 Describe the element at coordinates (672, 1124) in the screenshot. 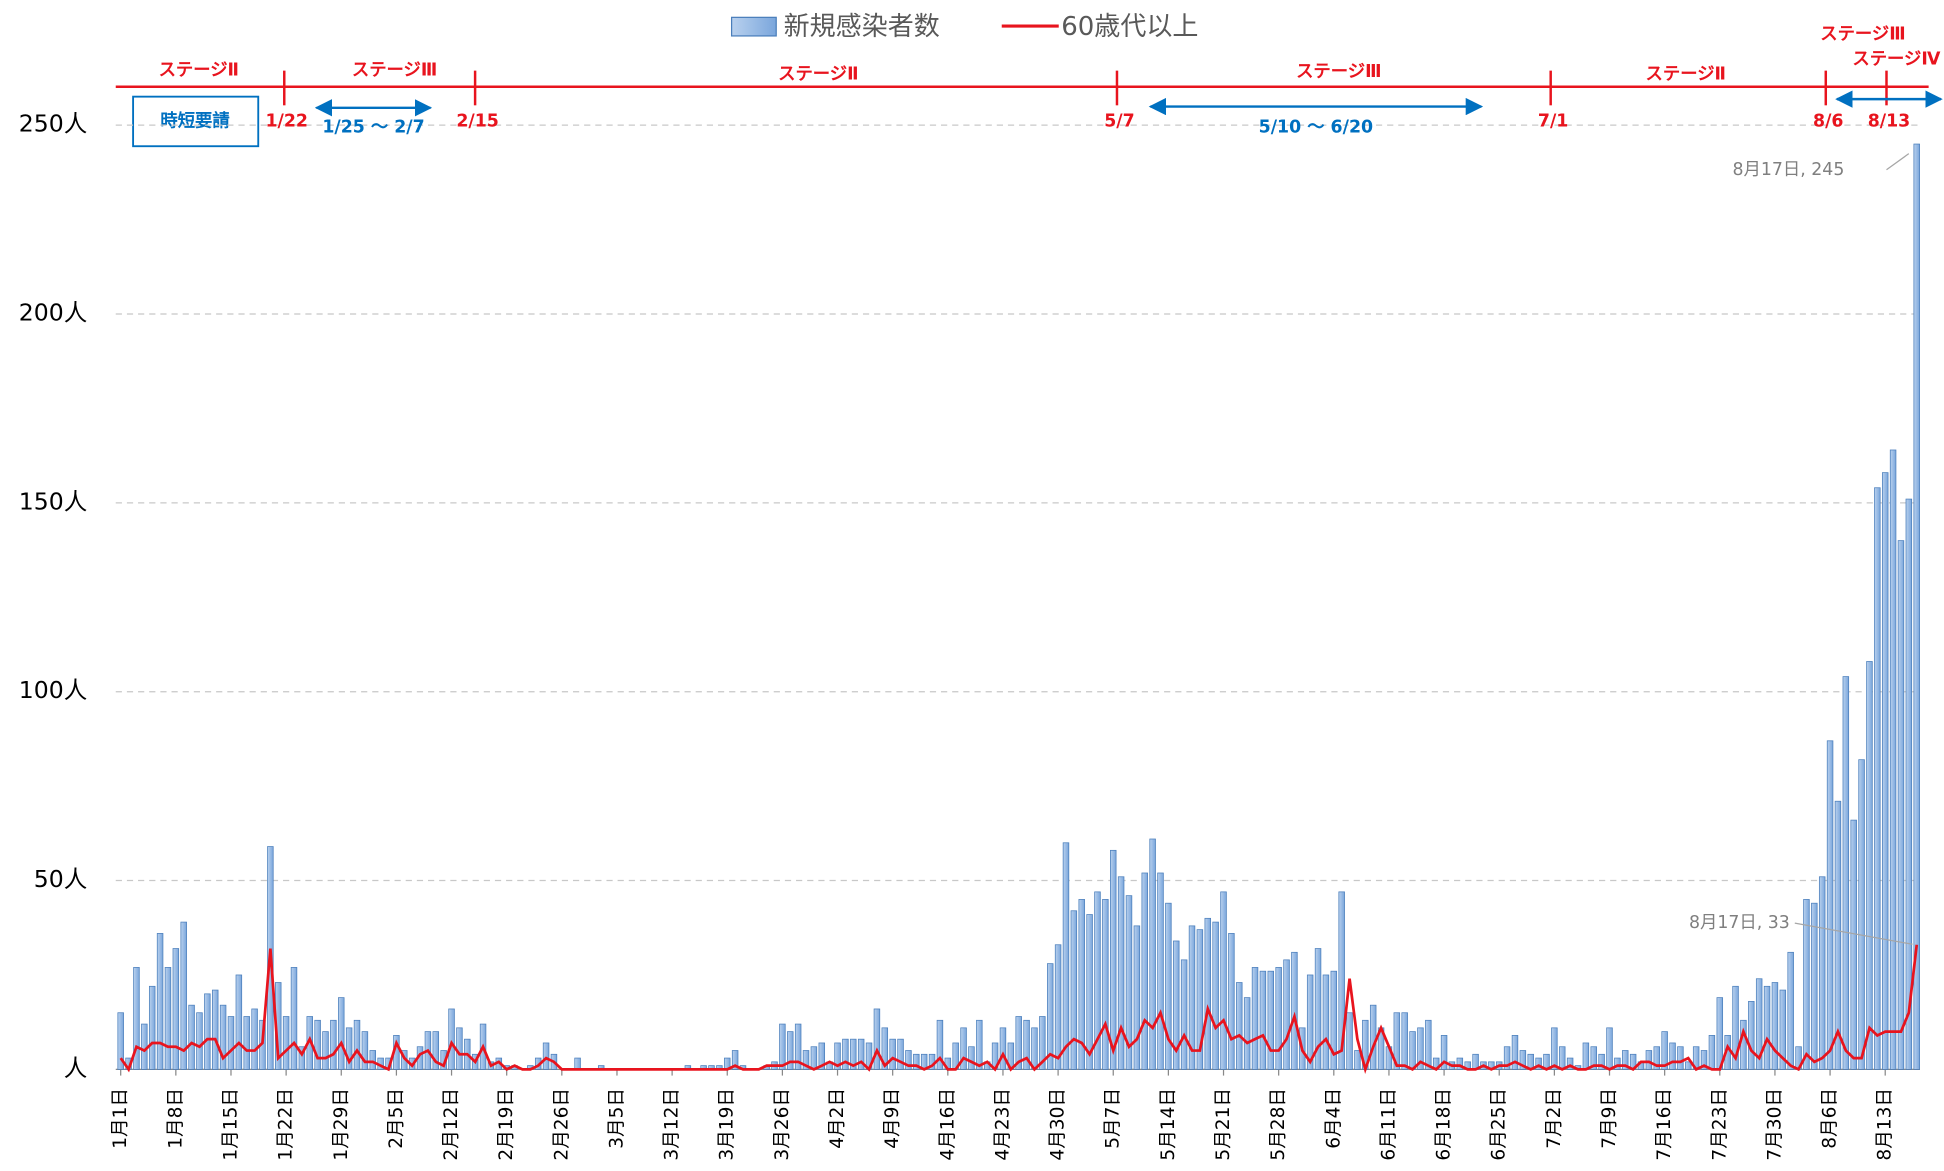

I see `x-tick-label: 3月12日` at that location.